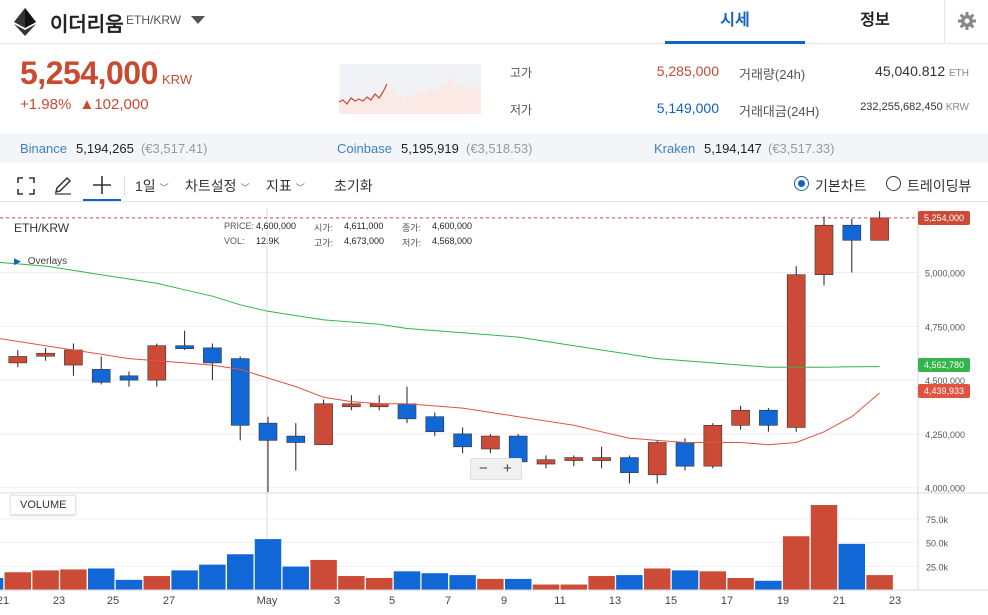 This screenshot has width=988, height=615. What do you see at coordinates (801, 183) in the screenshot?
I see `basic-chart-radio` at bounding box center [801, 183].